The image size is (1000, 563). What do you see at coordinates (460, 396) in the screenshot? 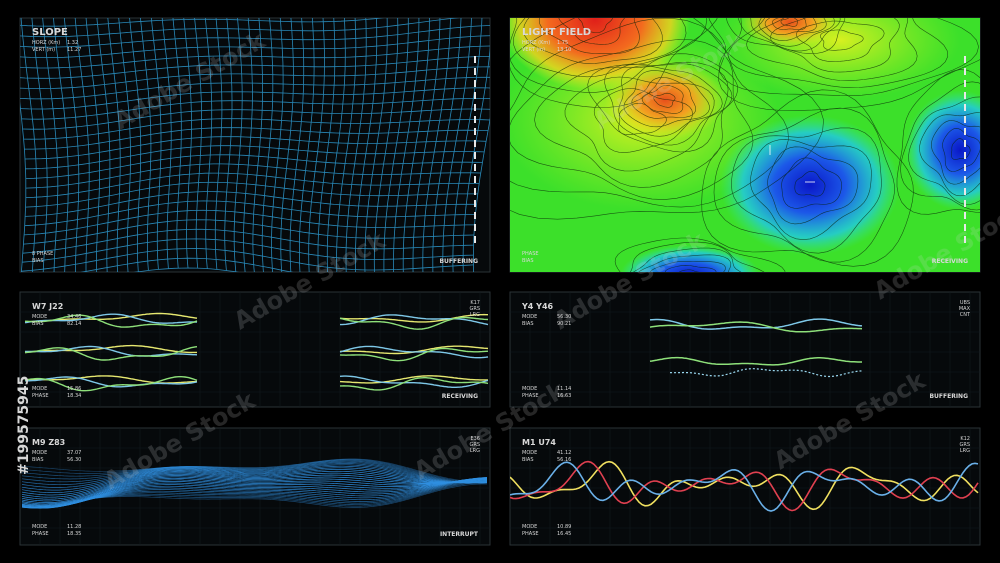
I see `status-label: RECEIVING` at bounding box center [460, 396].